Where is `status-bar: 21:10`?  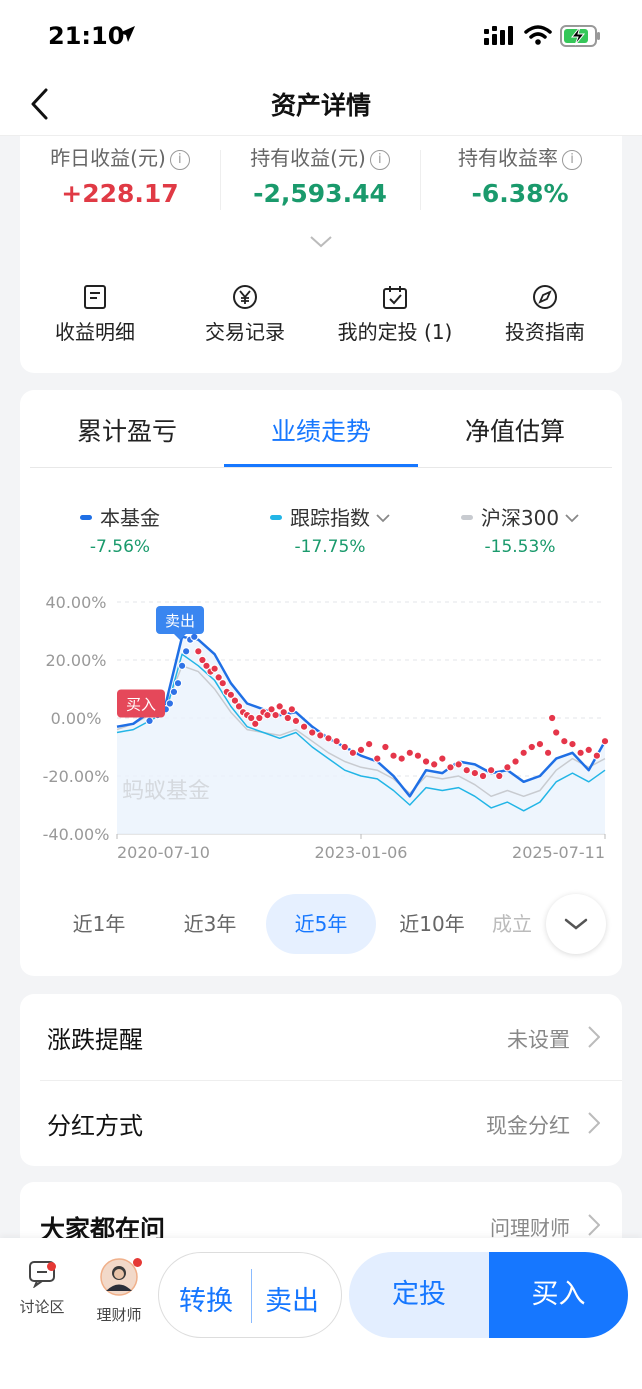
status-bar: 21:10 is located at coordinates (321, 36).